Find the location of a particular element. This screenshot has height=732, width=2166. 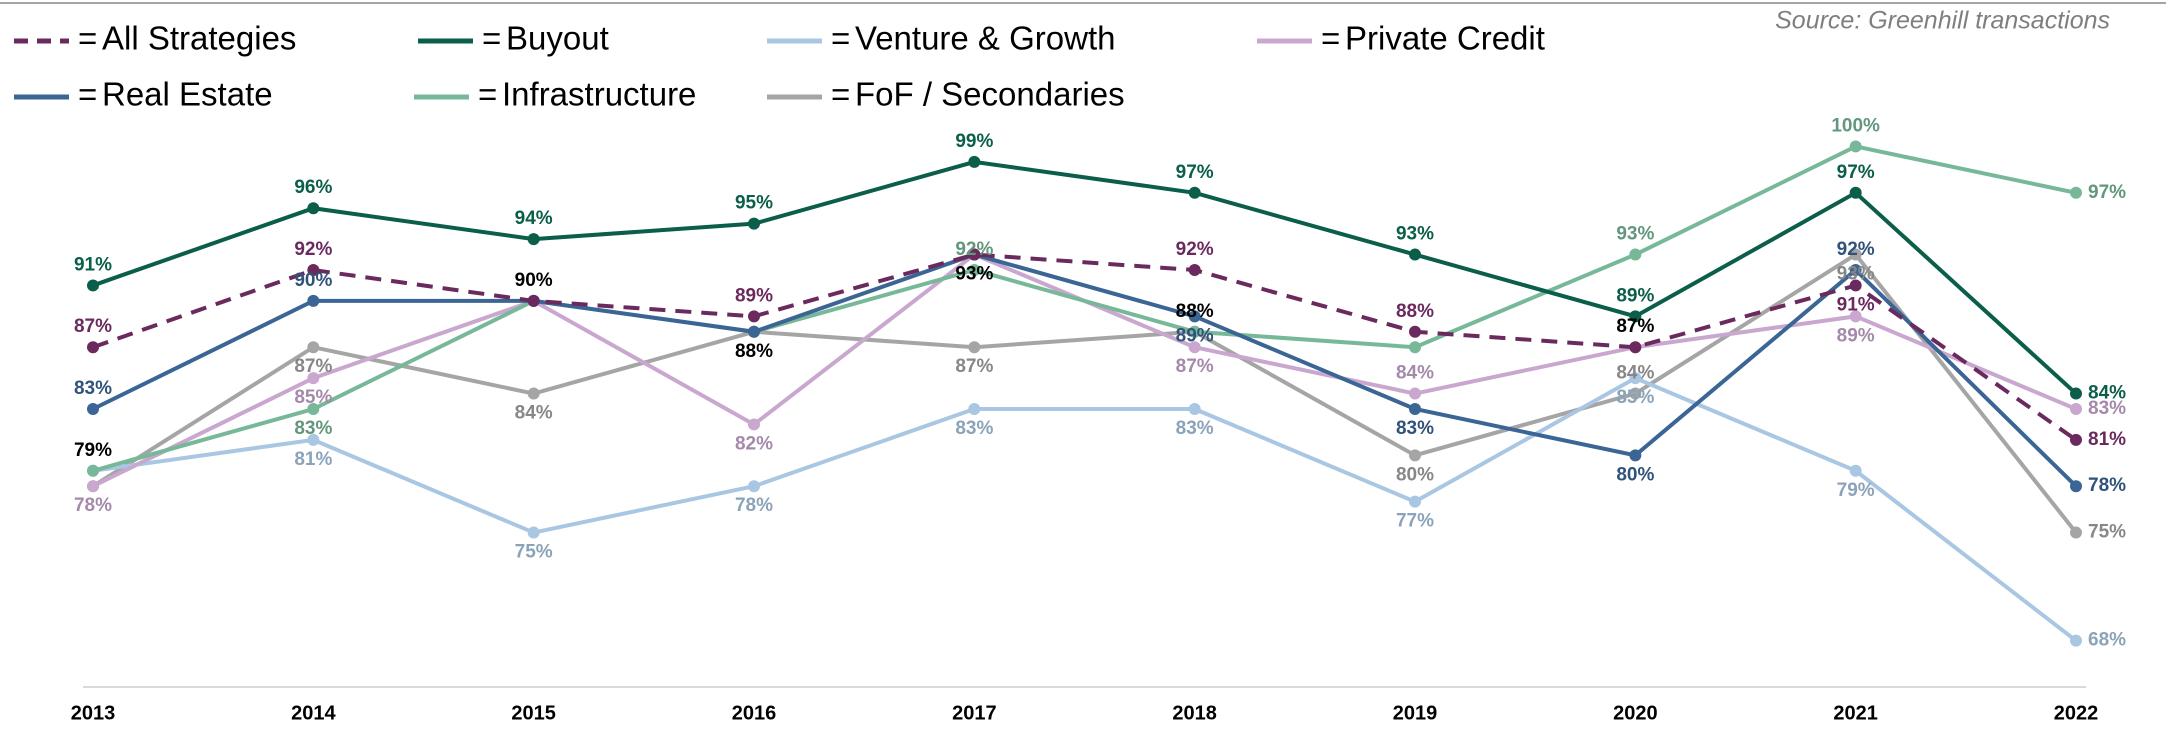

x-tick-label: 2018 is located at coordinates (1194, 713).